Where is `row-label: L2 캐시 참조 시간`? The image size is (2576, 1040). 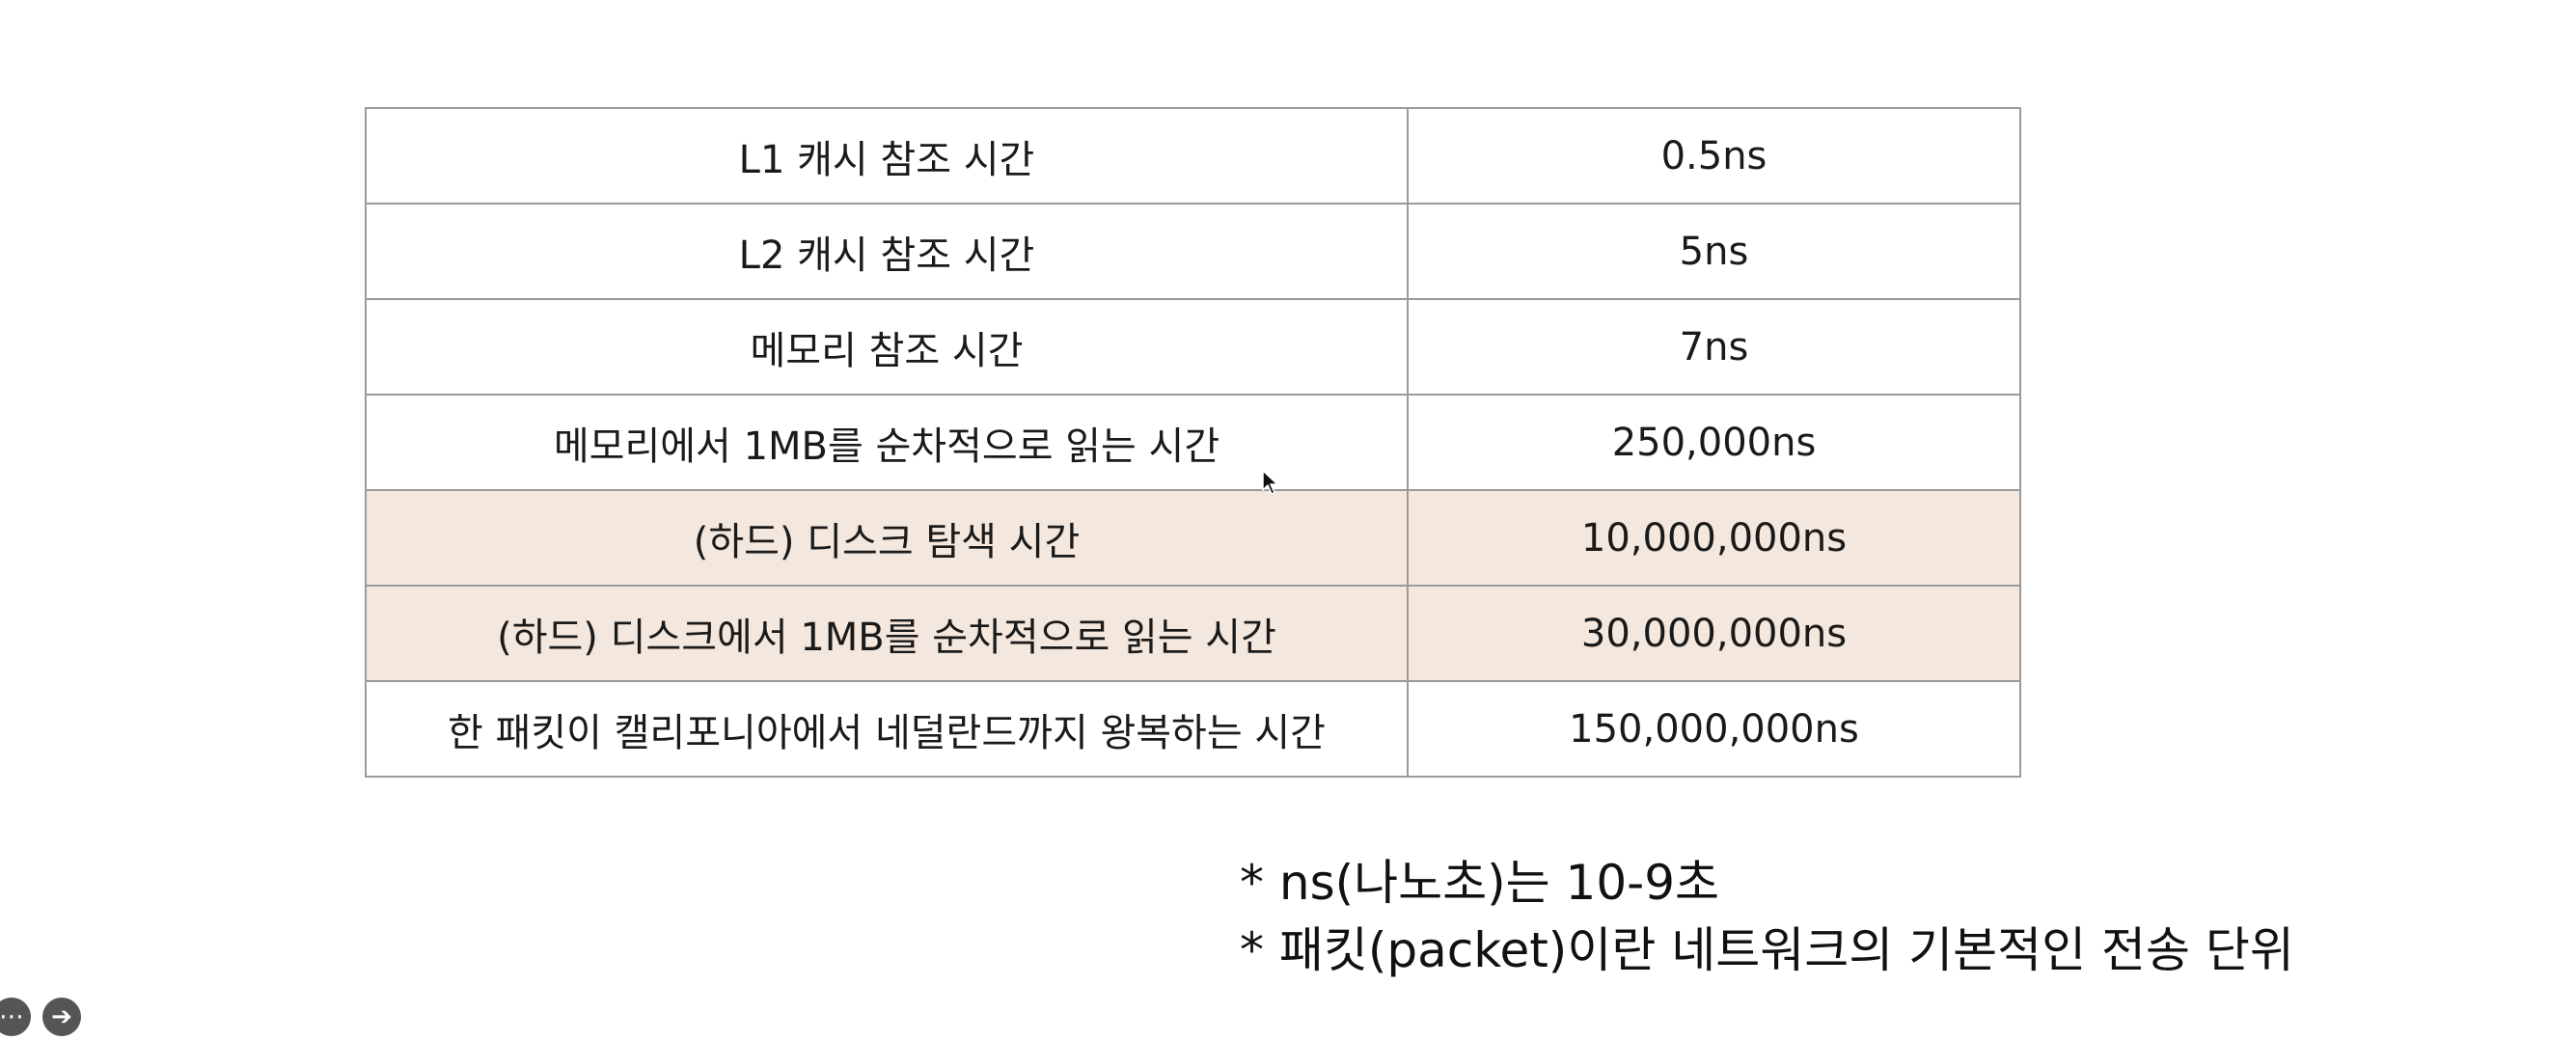 row-label: L2 캐시 참조 시간 is located at coordinates (887, 252).